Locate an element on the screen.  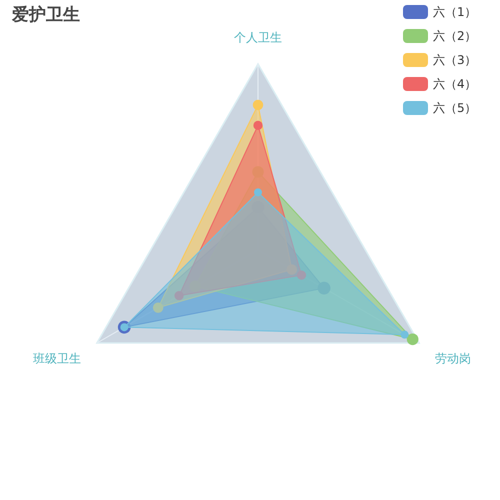
legend-label: 六（2） is located at coordinates (455, 36).